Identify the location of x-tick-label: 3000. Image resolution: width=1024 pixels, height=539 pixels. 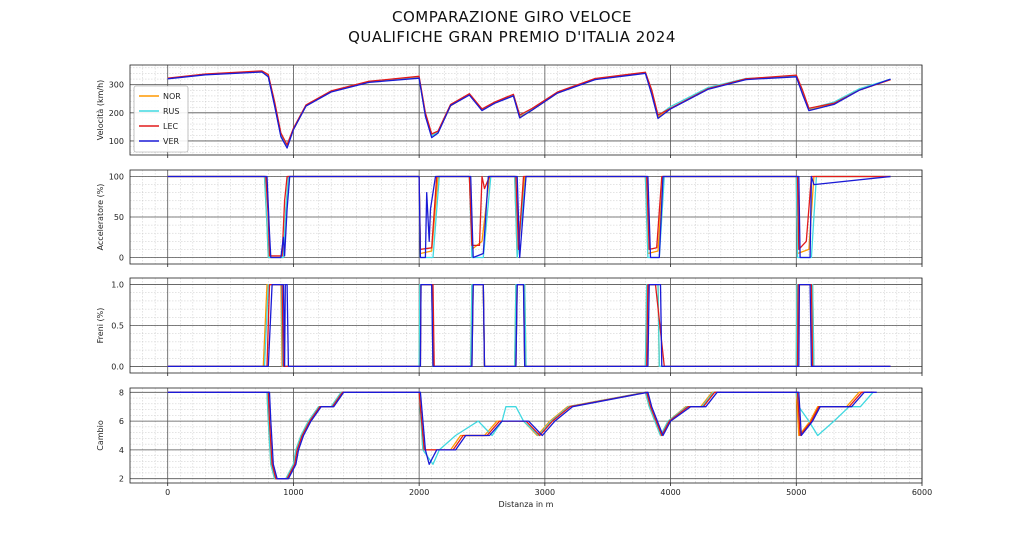
(545, 492).